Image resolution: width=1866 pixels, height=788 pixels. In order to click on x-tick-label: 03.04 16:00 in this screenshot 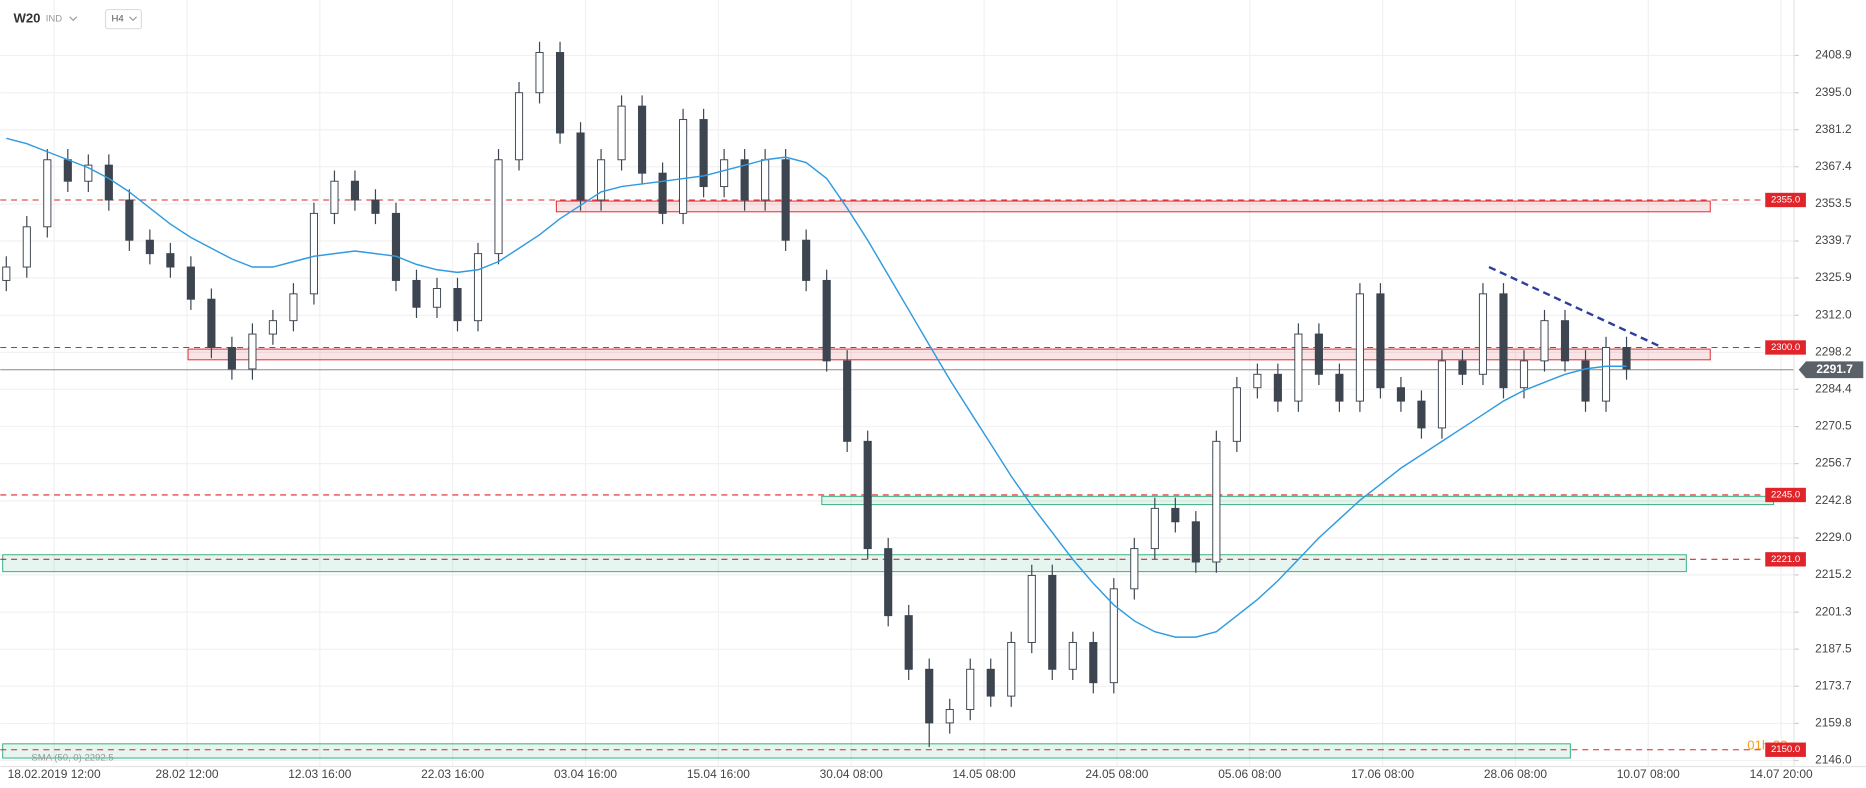, I will do `click(585, 774)`.